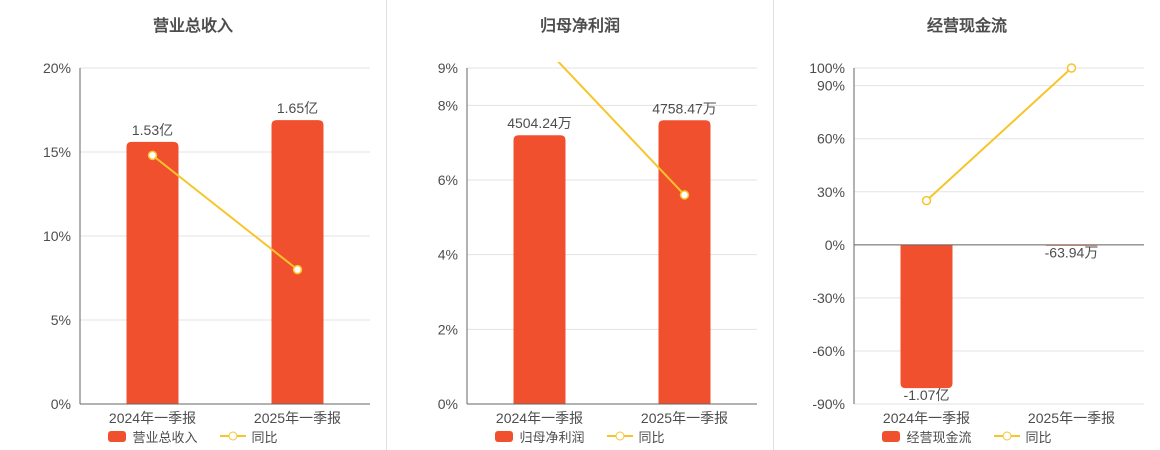 The image size is (1160, 450). What do you see at coordinates (831, 192) in the screenshot?
I see `y-tick-label: 30%` at bounding box center [831, 192].